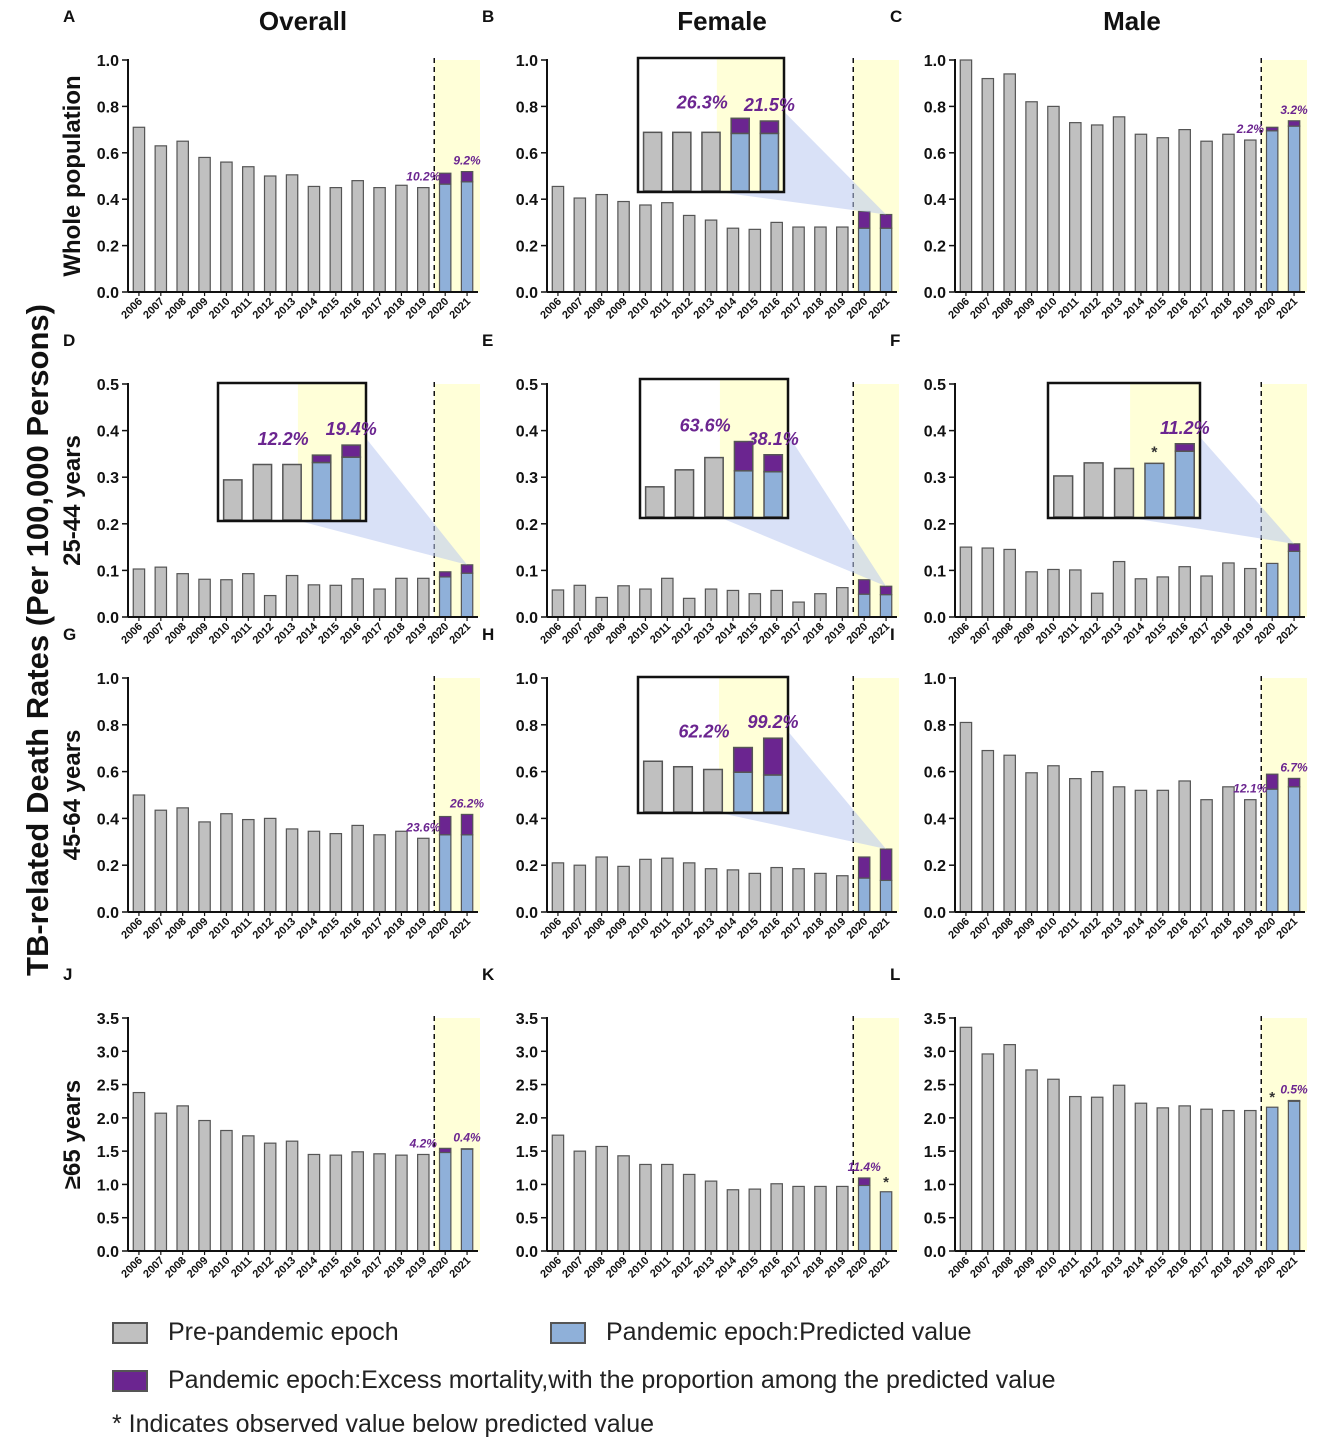 The height and width of the screenshot is (1447, 1325). Describe the element at coordinates (108, 773) in the screenshot. I see `y-tick-label: 0.6` at that location.